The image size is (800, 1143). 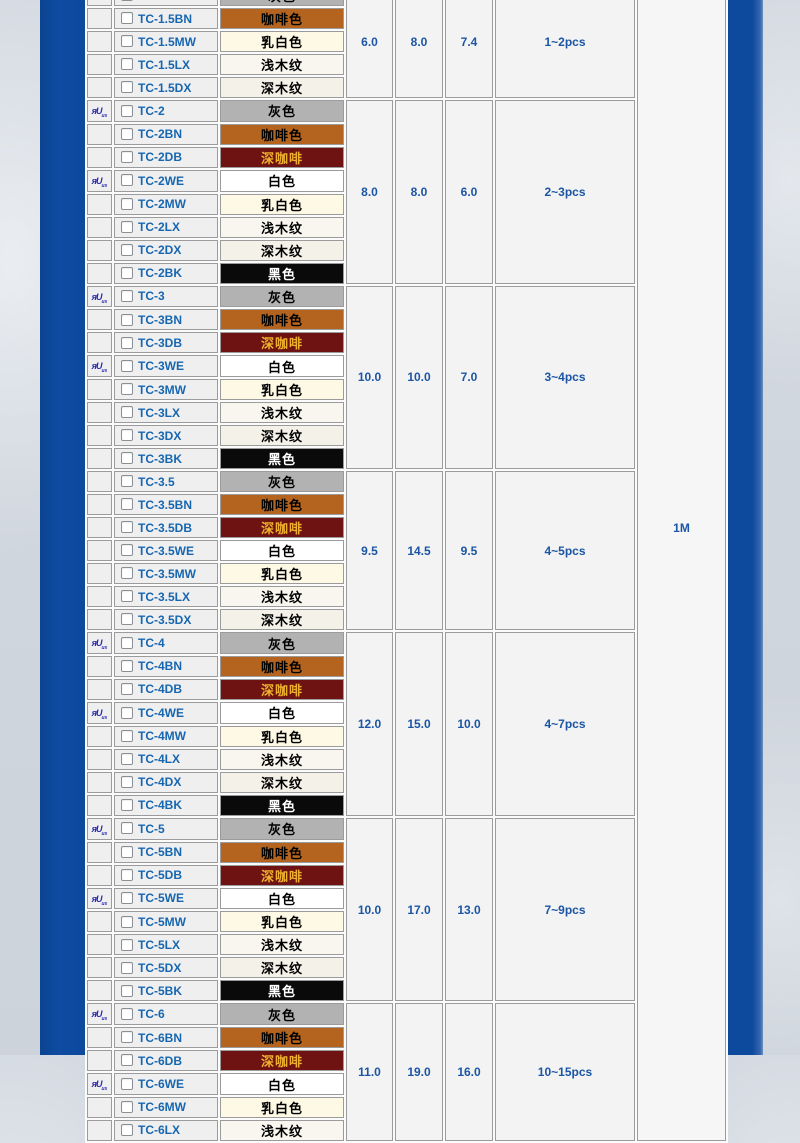 I want to click on color-swatch-cell: 咖啡色, so click(x=282, y=134).